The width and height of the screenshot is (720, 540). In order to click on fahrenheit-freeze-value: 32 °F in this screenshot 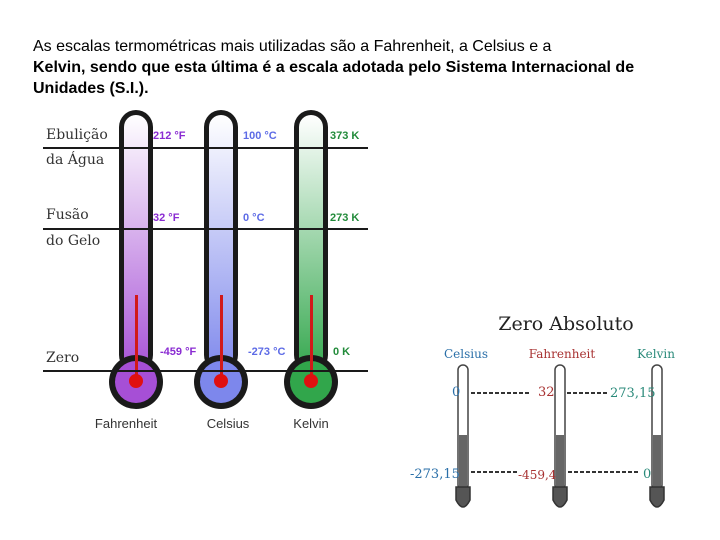, I will do `click(166, 218)`.